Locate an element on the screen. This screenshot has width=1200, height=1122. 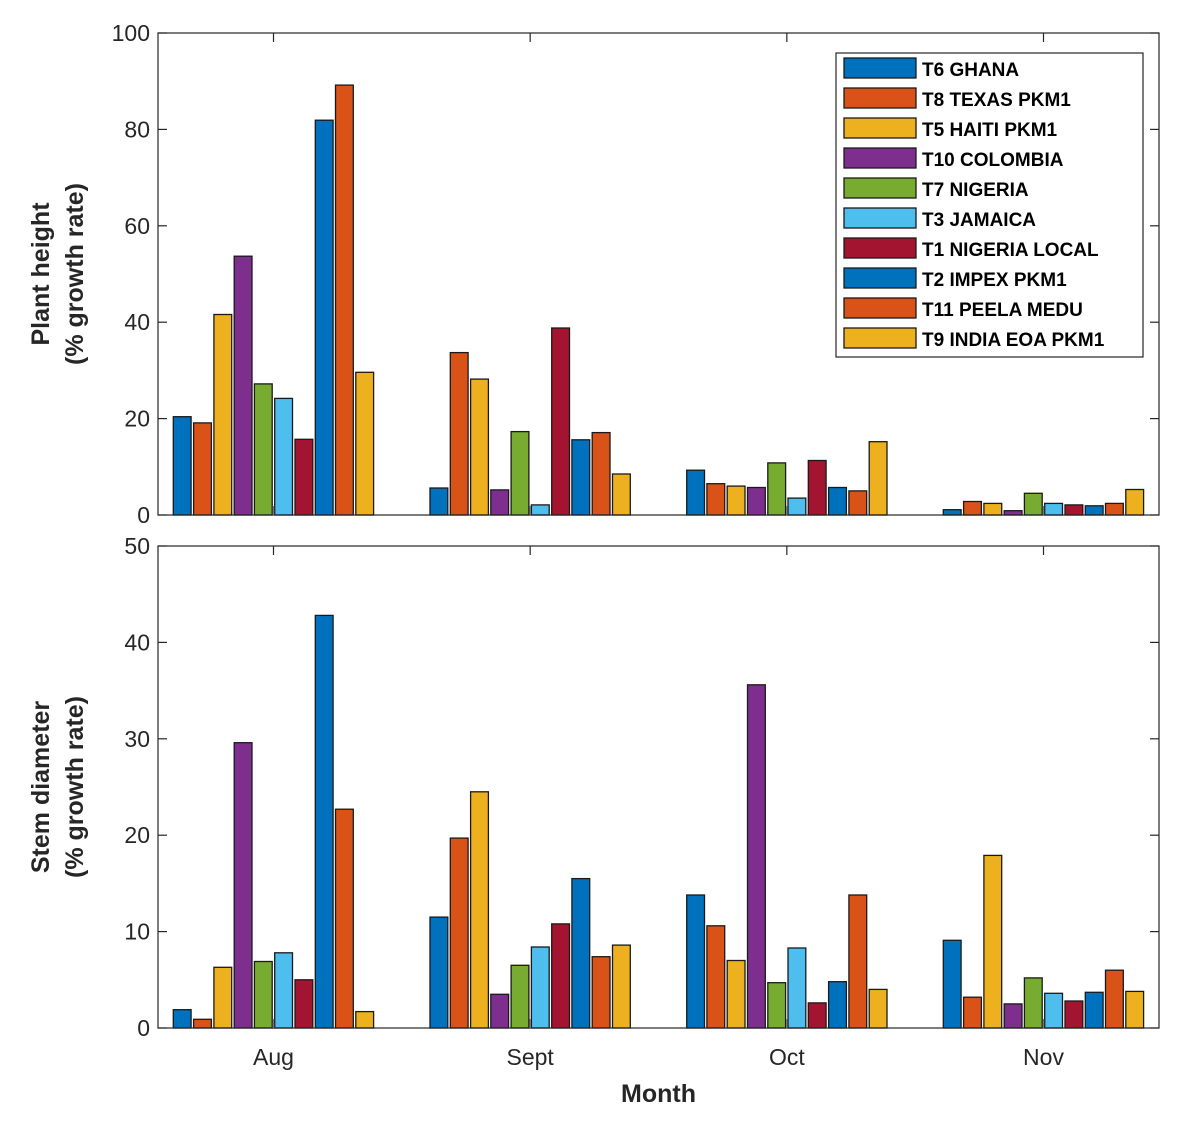
legend-label-t10-colombia: T10 COLOMBIA is located at coordinates (993, 160).